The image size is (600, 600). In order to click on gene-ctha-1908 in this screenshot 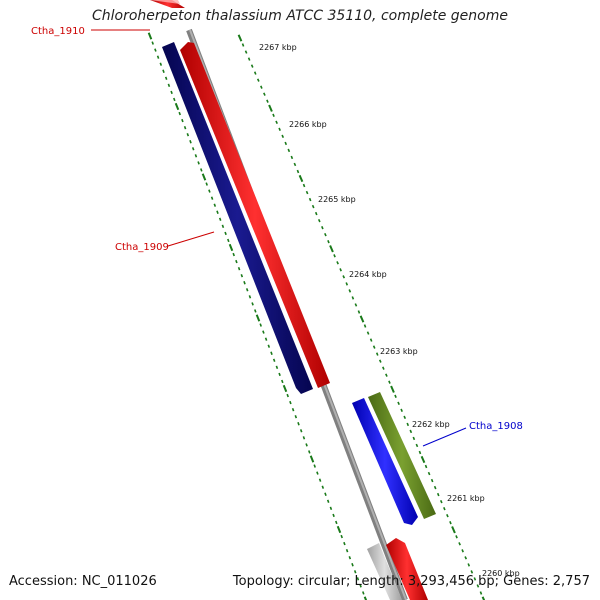, I will do `click(402, 455)`.